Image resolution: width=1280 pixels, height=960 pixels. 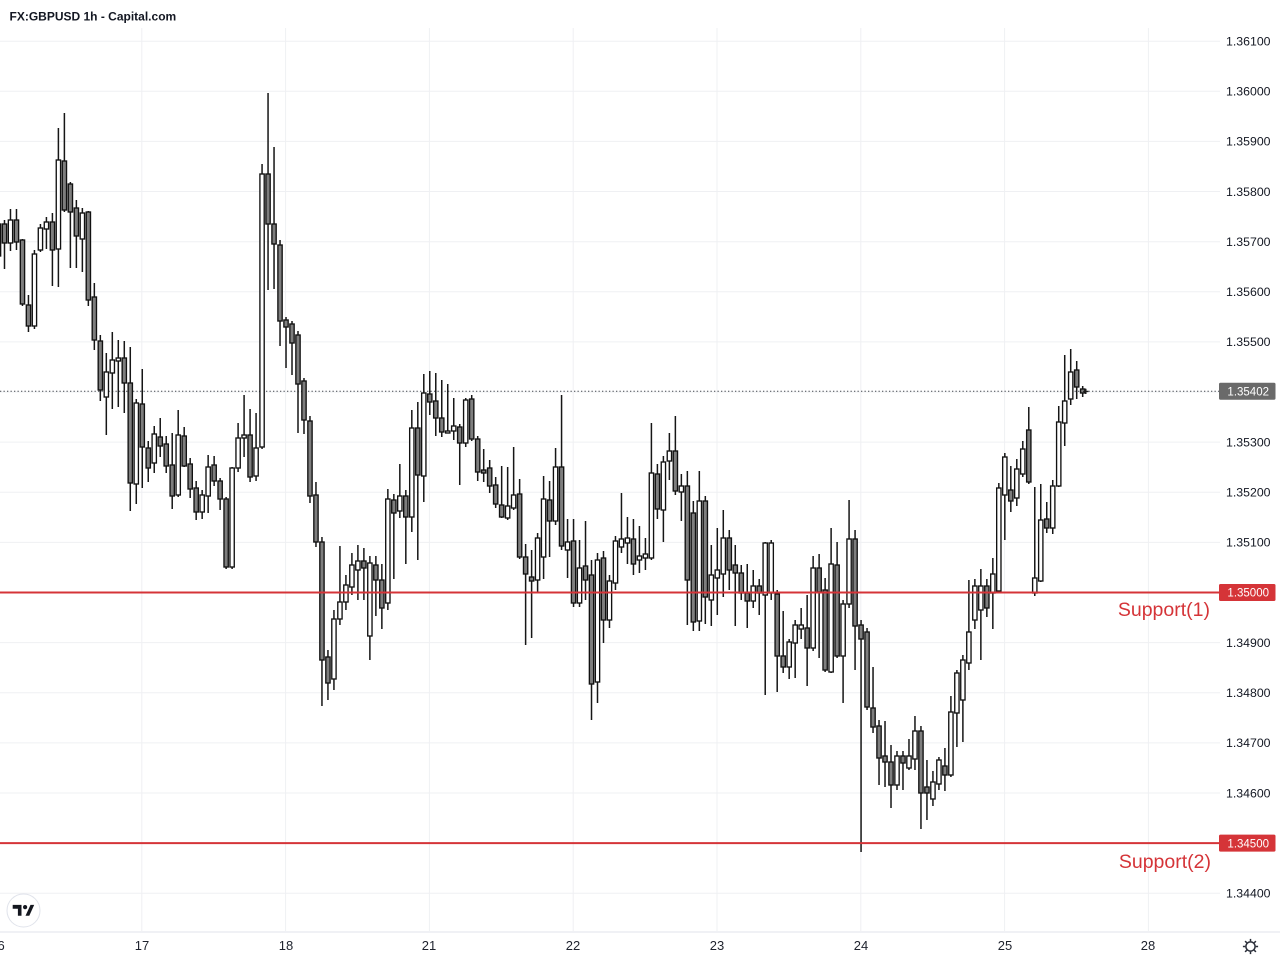 I want to click on svg-text: 1.35402, so click(x=1248, y=393).